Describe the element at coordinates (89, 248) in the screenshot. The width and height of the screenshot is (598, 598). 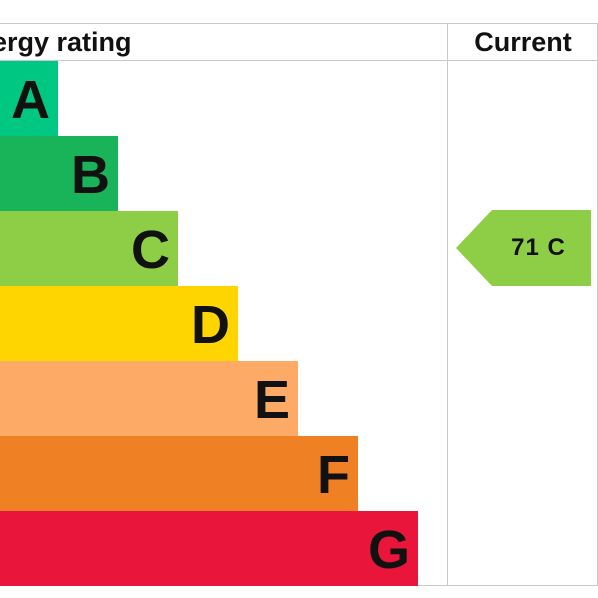
I see `band-c: C` at that location.